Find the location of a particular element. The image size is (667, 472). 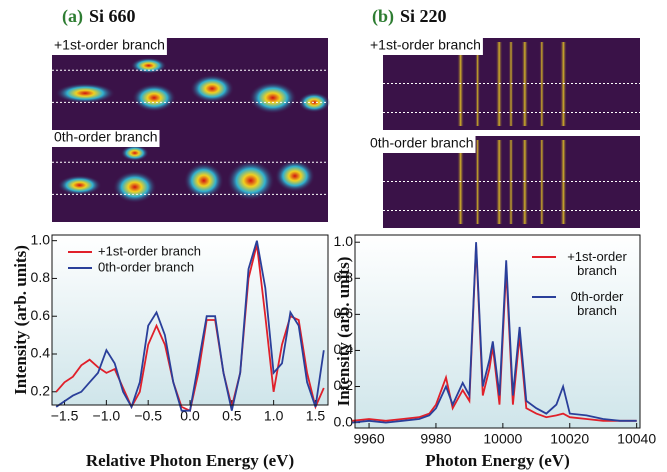

panel-label: (b) is located at coordinates (383, 16).